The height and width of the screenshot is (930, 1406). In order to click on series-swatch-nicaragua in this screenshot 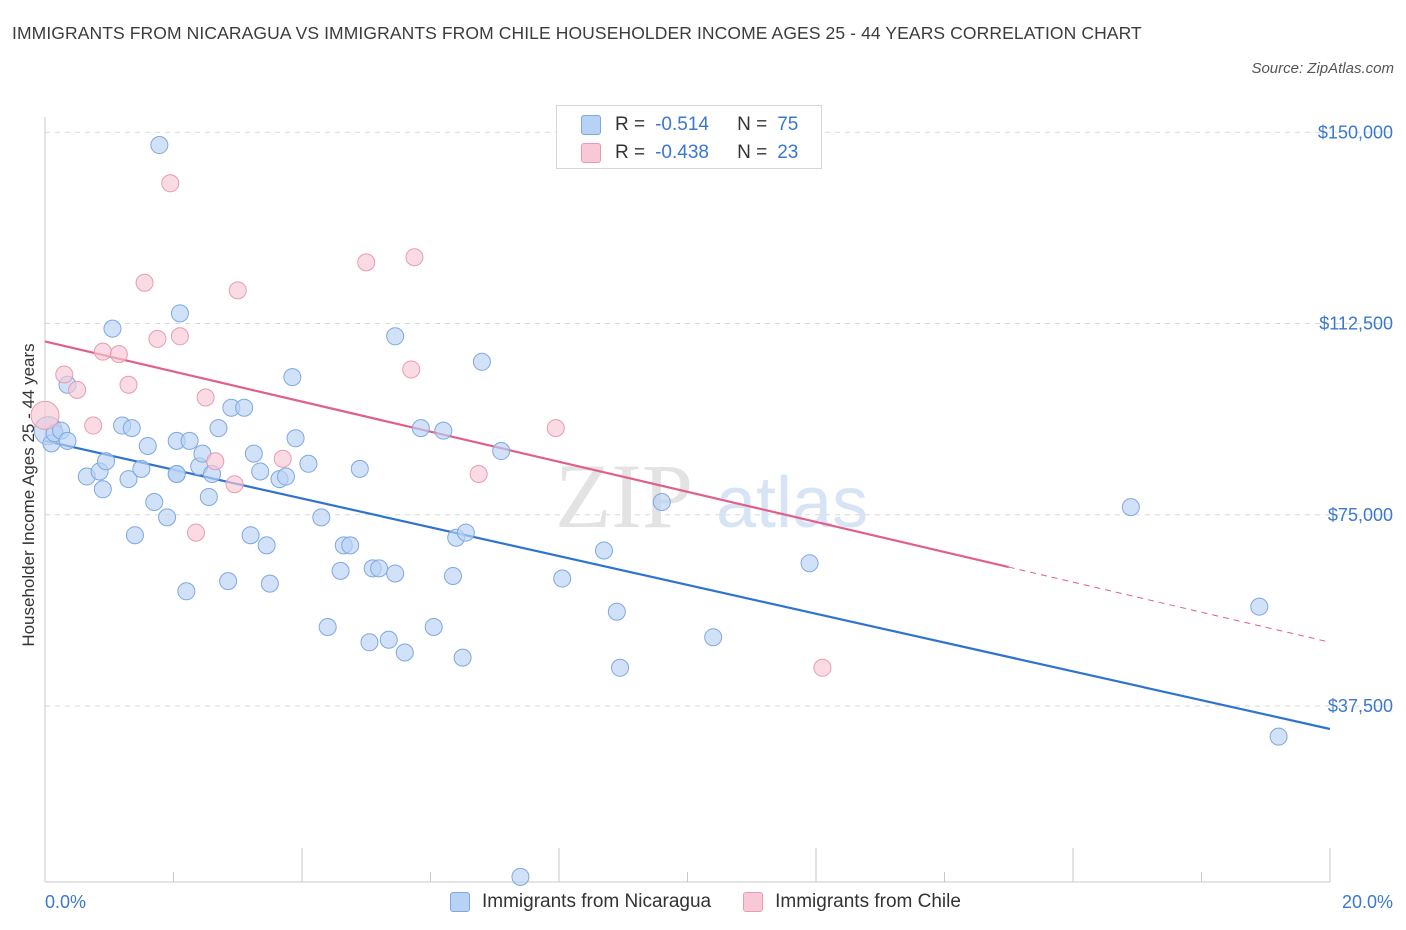, I will do `click(460, 902)`.